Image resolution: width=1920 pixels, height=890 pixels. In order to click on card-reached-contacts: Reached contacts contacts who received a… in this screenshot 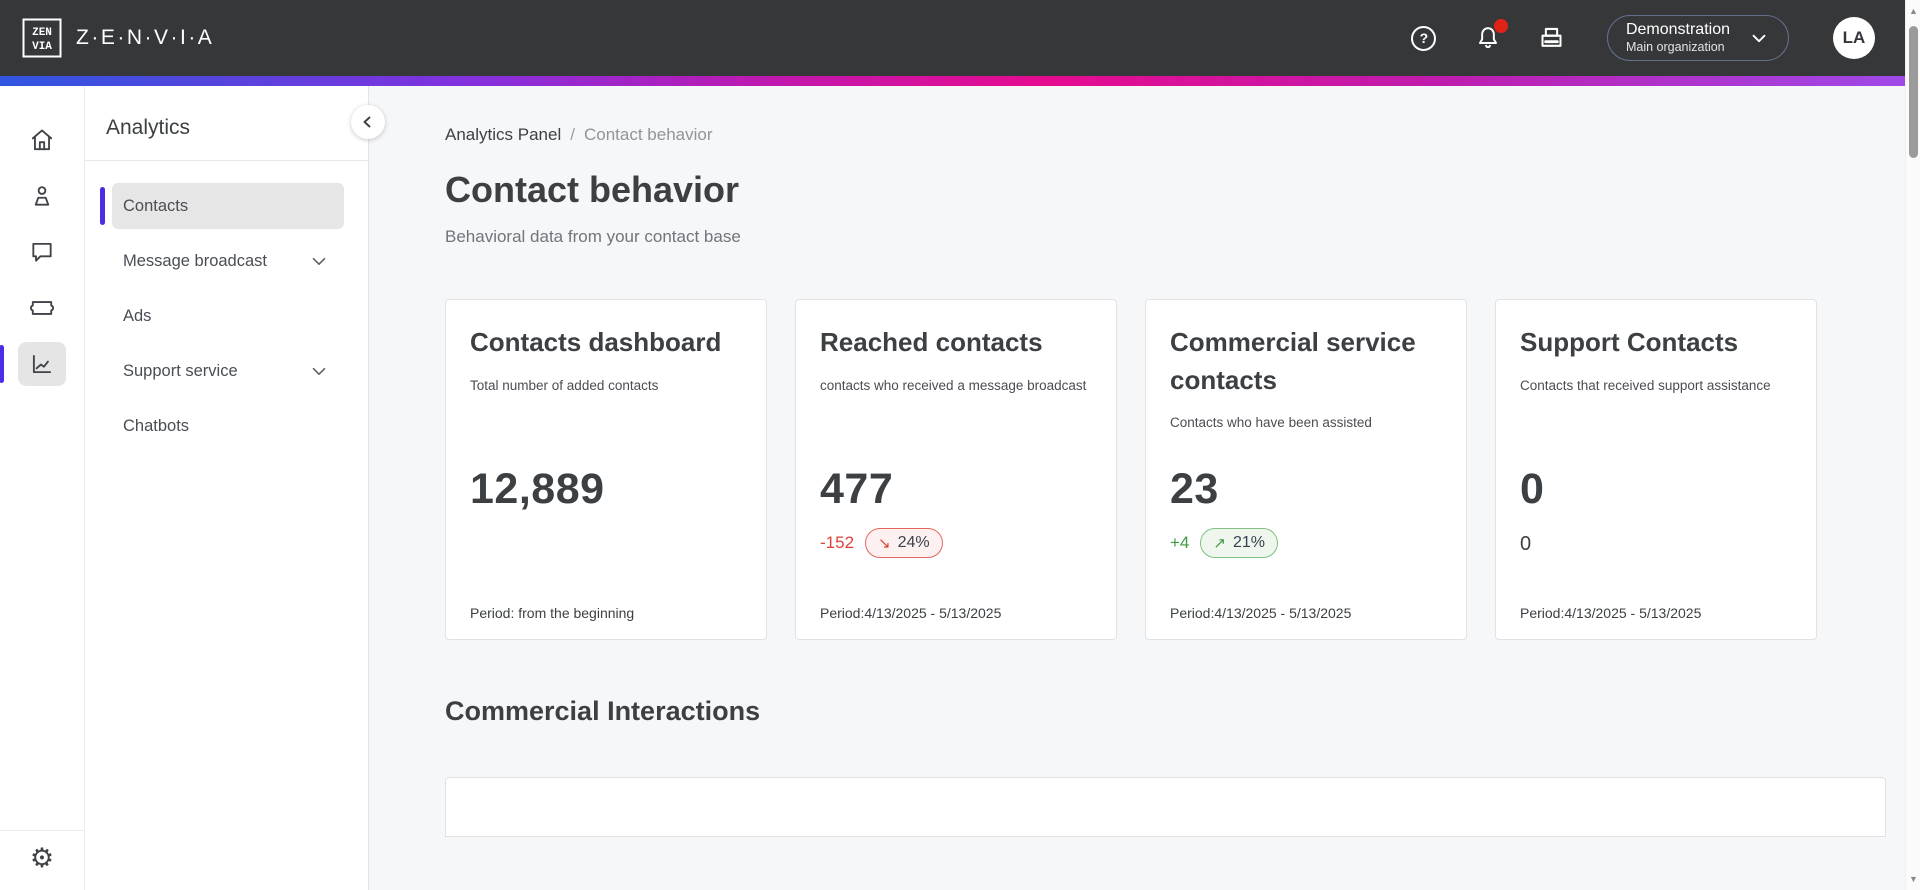, I will do `click(956, 469)`.